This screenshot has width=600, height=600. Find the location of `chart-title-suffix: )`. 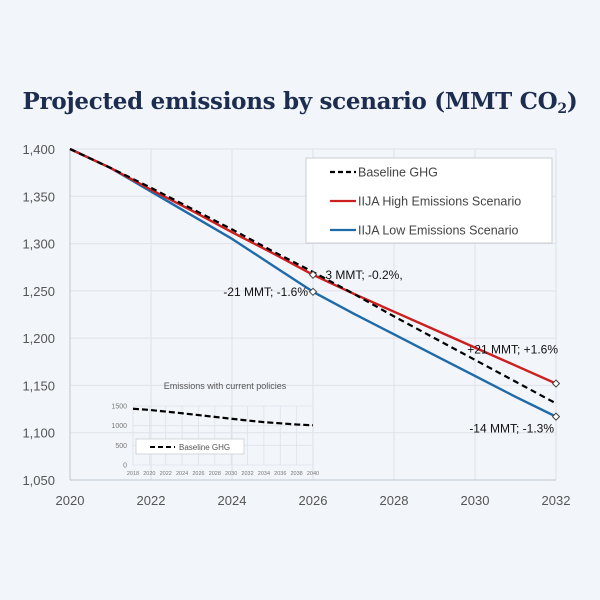

chart-title-suffix: ) is located at coordinates (572, 101).